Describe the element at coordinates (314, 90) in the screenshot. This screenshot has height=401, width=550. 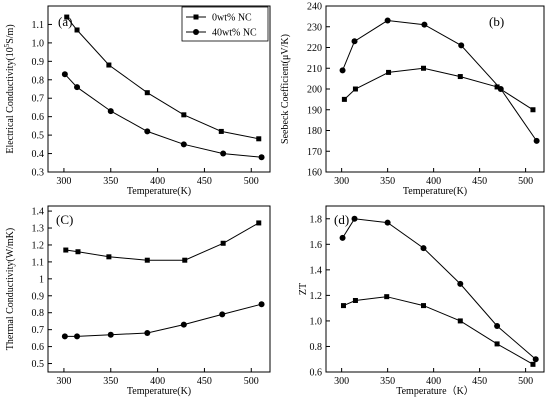
I see `y-tick-label: 200` at that location.